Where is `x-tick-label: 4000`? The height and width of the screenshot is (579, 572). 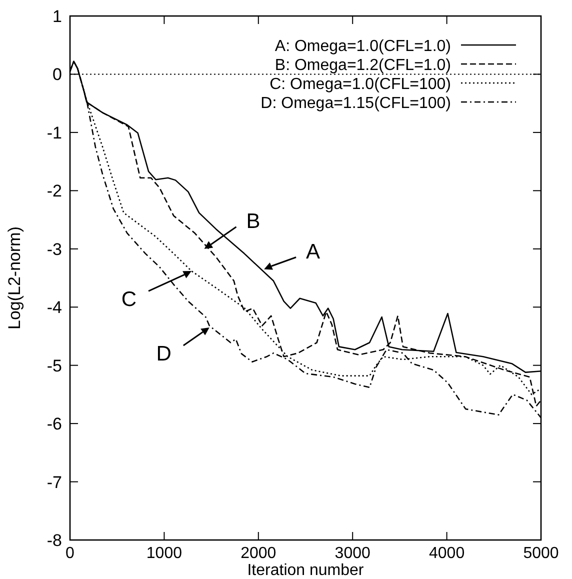
x-tick-label: 4000 is located at coordinates (447, 553).